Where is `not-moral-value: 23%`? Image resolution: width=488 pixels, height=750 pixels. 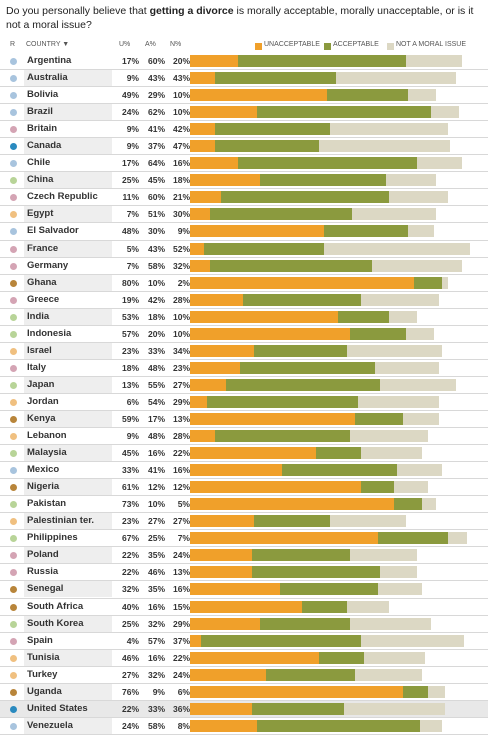
not-moral-value: 23% is located at coordinates (181, 367).